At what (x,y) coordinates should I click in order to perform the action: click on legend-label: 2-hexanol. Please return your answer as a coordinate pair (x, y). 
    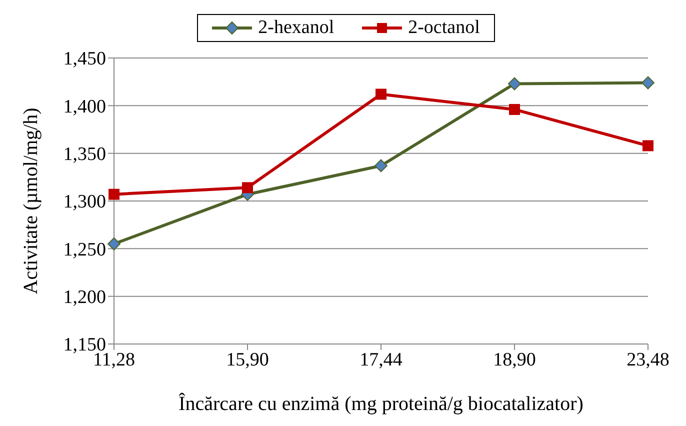
    Looking at the image, I should click on (296, 28).